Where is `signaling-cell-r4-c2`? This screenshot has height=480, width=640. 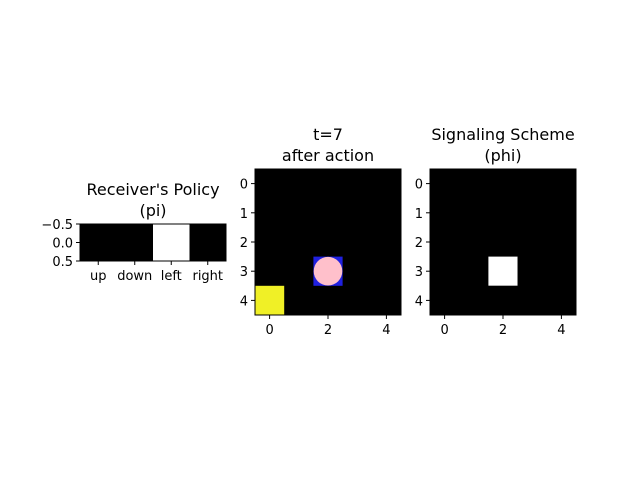
signaling-cell-r4-c2 is located at coordinates (503, 300).